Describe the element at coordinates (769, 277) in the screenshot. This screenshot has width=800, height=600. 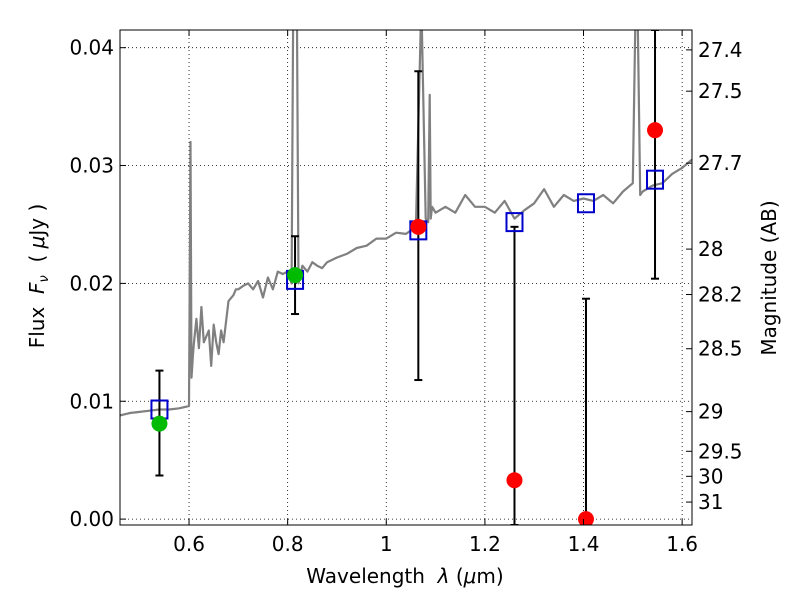
I see `right-axis-title: Magnitude (AB)` at that location.